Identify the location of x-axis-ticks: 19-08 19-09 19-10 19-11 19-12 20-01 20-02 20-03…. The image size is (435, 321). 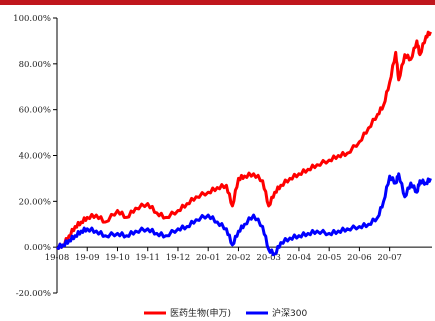
(223, 255).